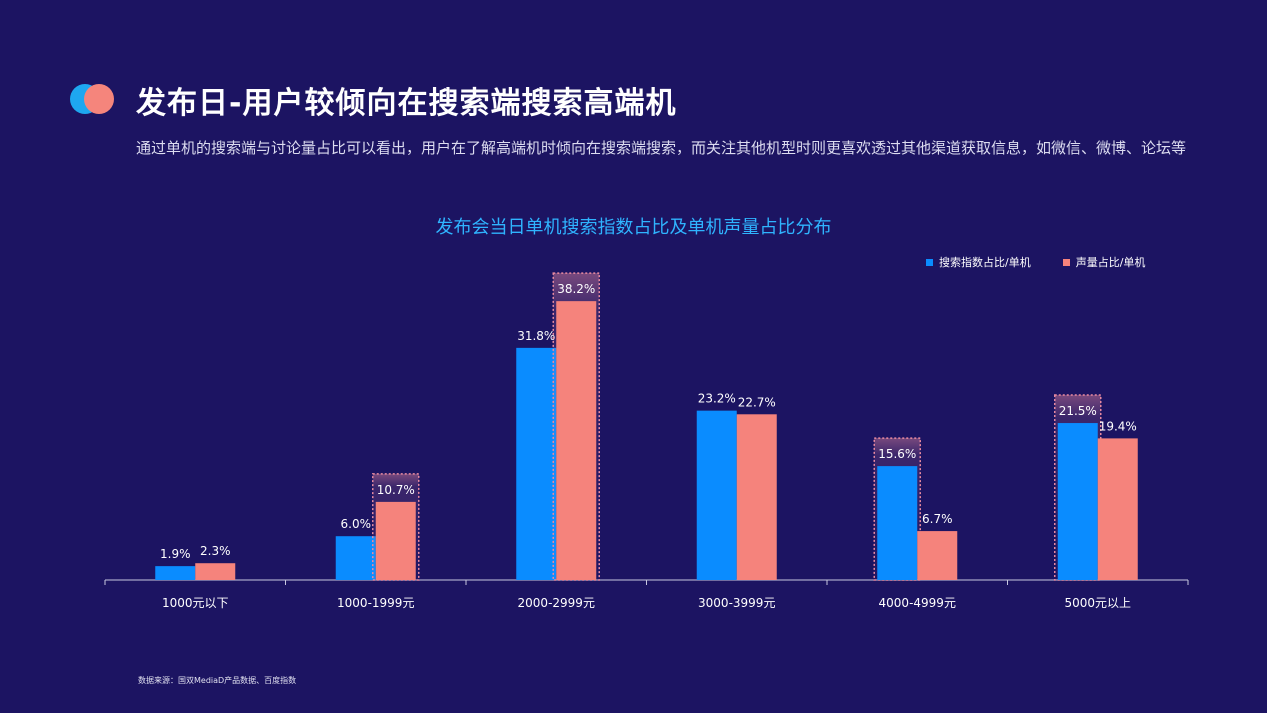  I want to click on page-title: 发布日-用户较倾向在搜索端搜索高端机, so click(406, 103).